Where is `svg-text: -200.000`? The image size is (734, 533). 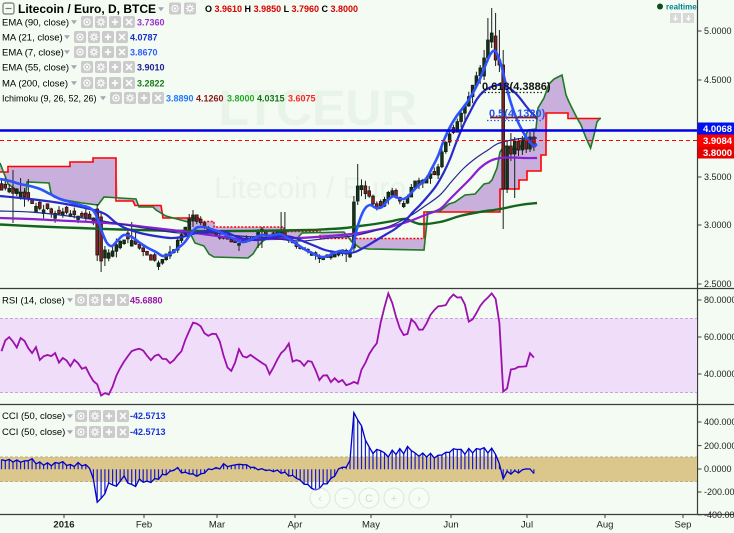 svg-text: -200.000 is located at coordinates (719, 492).